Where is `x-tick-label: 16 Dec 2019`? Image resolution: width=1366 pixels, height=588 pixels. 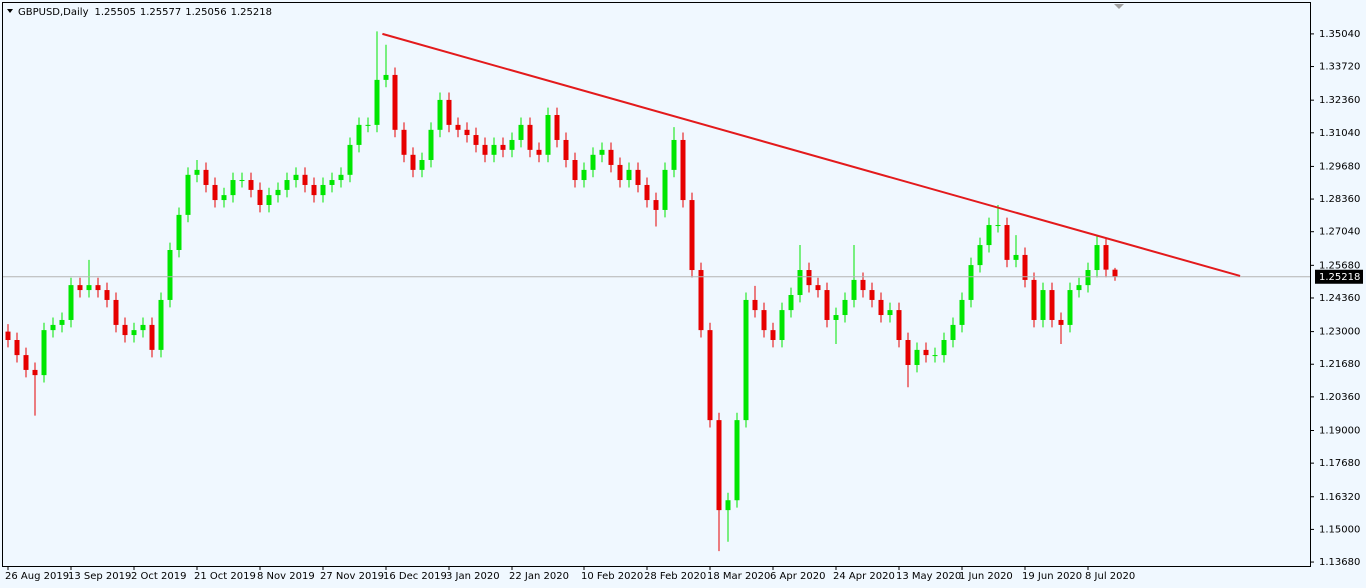
x-tick-label: 16 Dec 2019 is located at coordinates (415, 576).